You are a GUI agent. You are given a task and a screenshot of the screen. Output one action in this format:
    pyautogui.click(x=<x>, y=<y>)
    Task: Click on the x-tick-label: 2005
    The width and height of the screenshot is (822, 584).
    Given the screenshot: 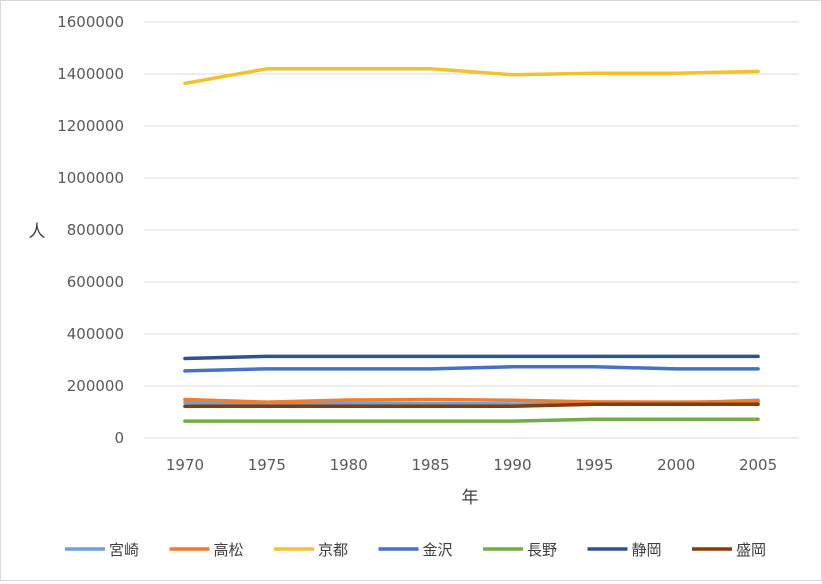 What is the action you would take?
    pyautogui.click(x=758, y=465)
    